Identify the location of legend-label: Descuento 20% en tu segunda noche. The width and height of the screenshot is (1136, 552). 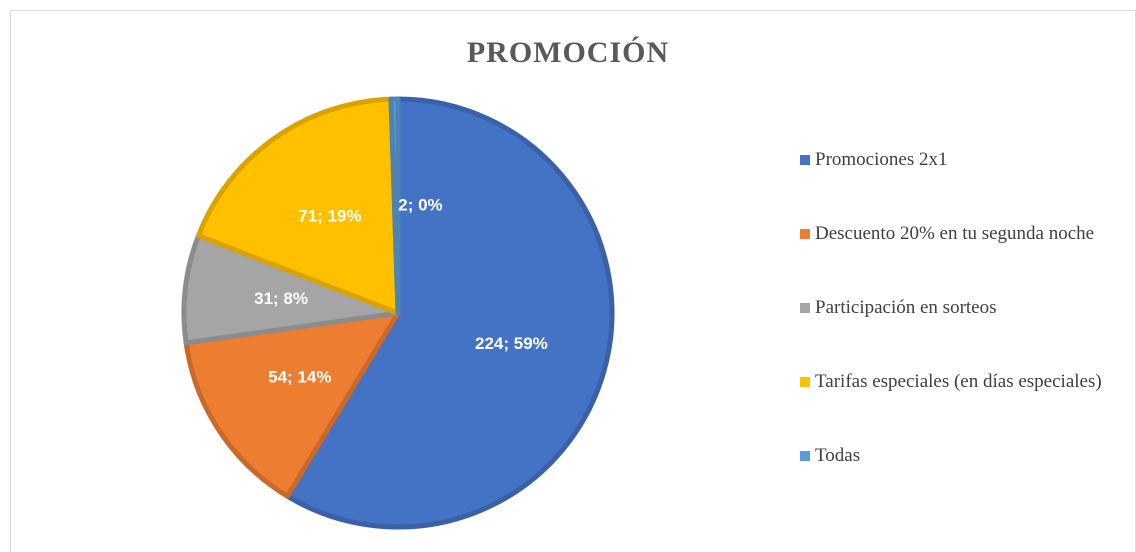
(955, 233).